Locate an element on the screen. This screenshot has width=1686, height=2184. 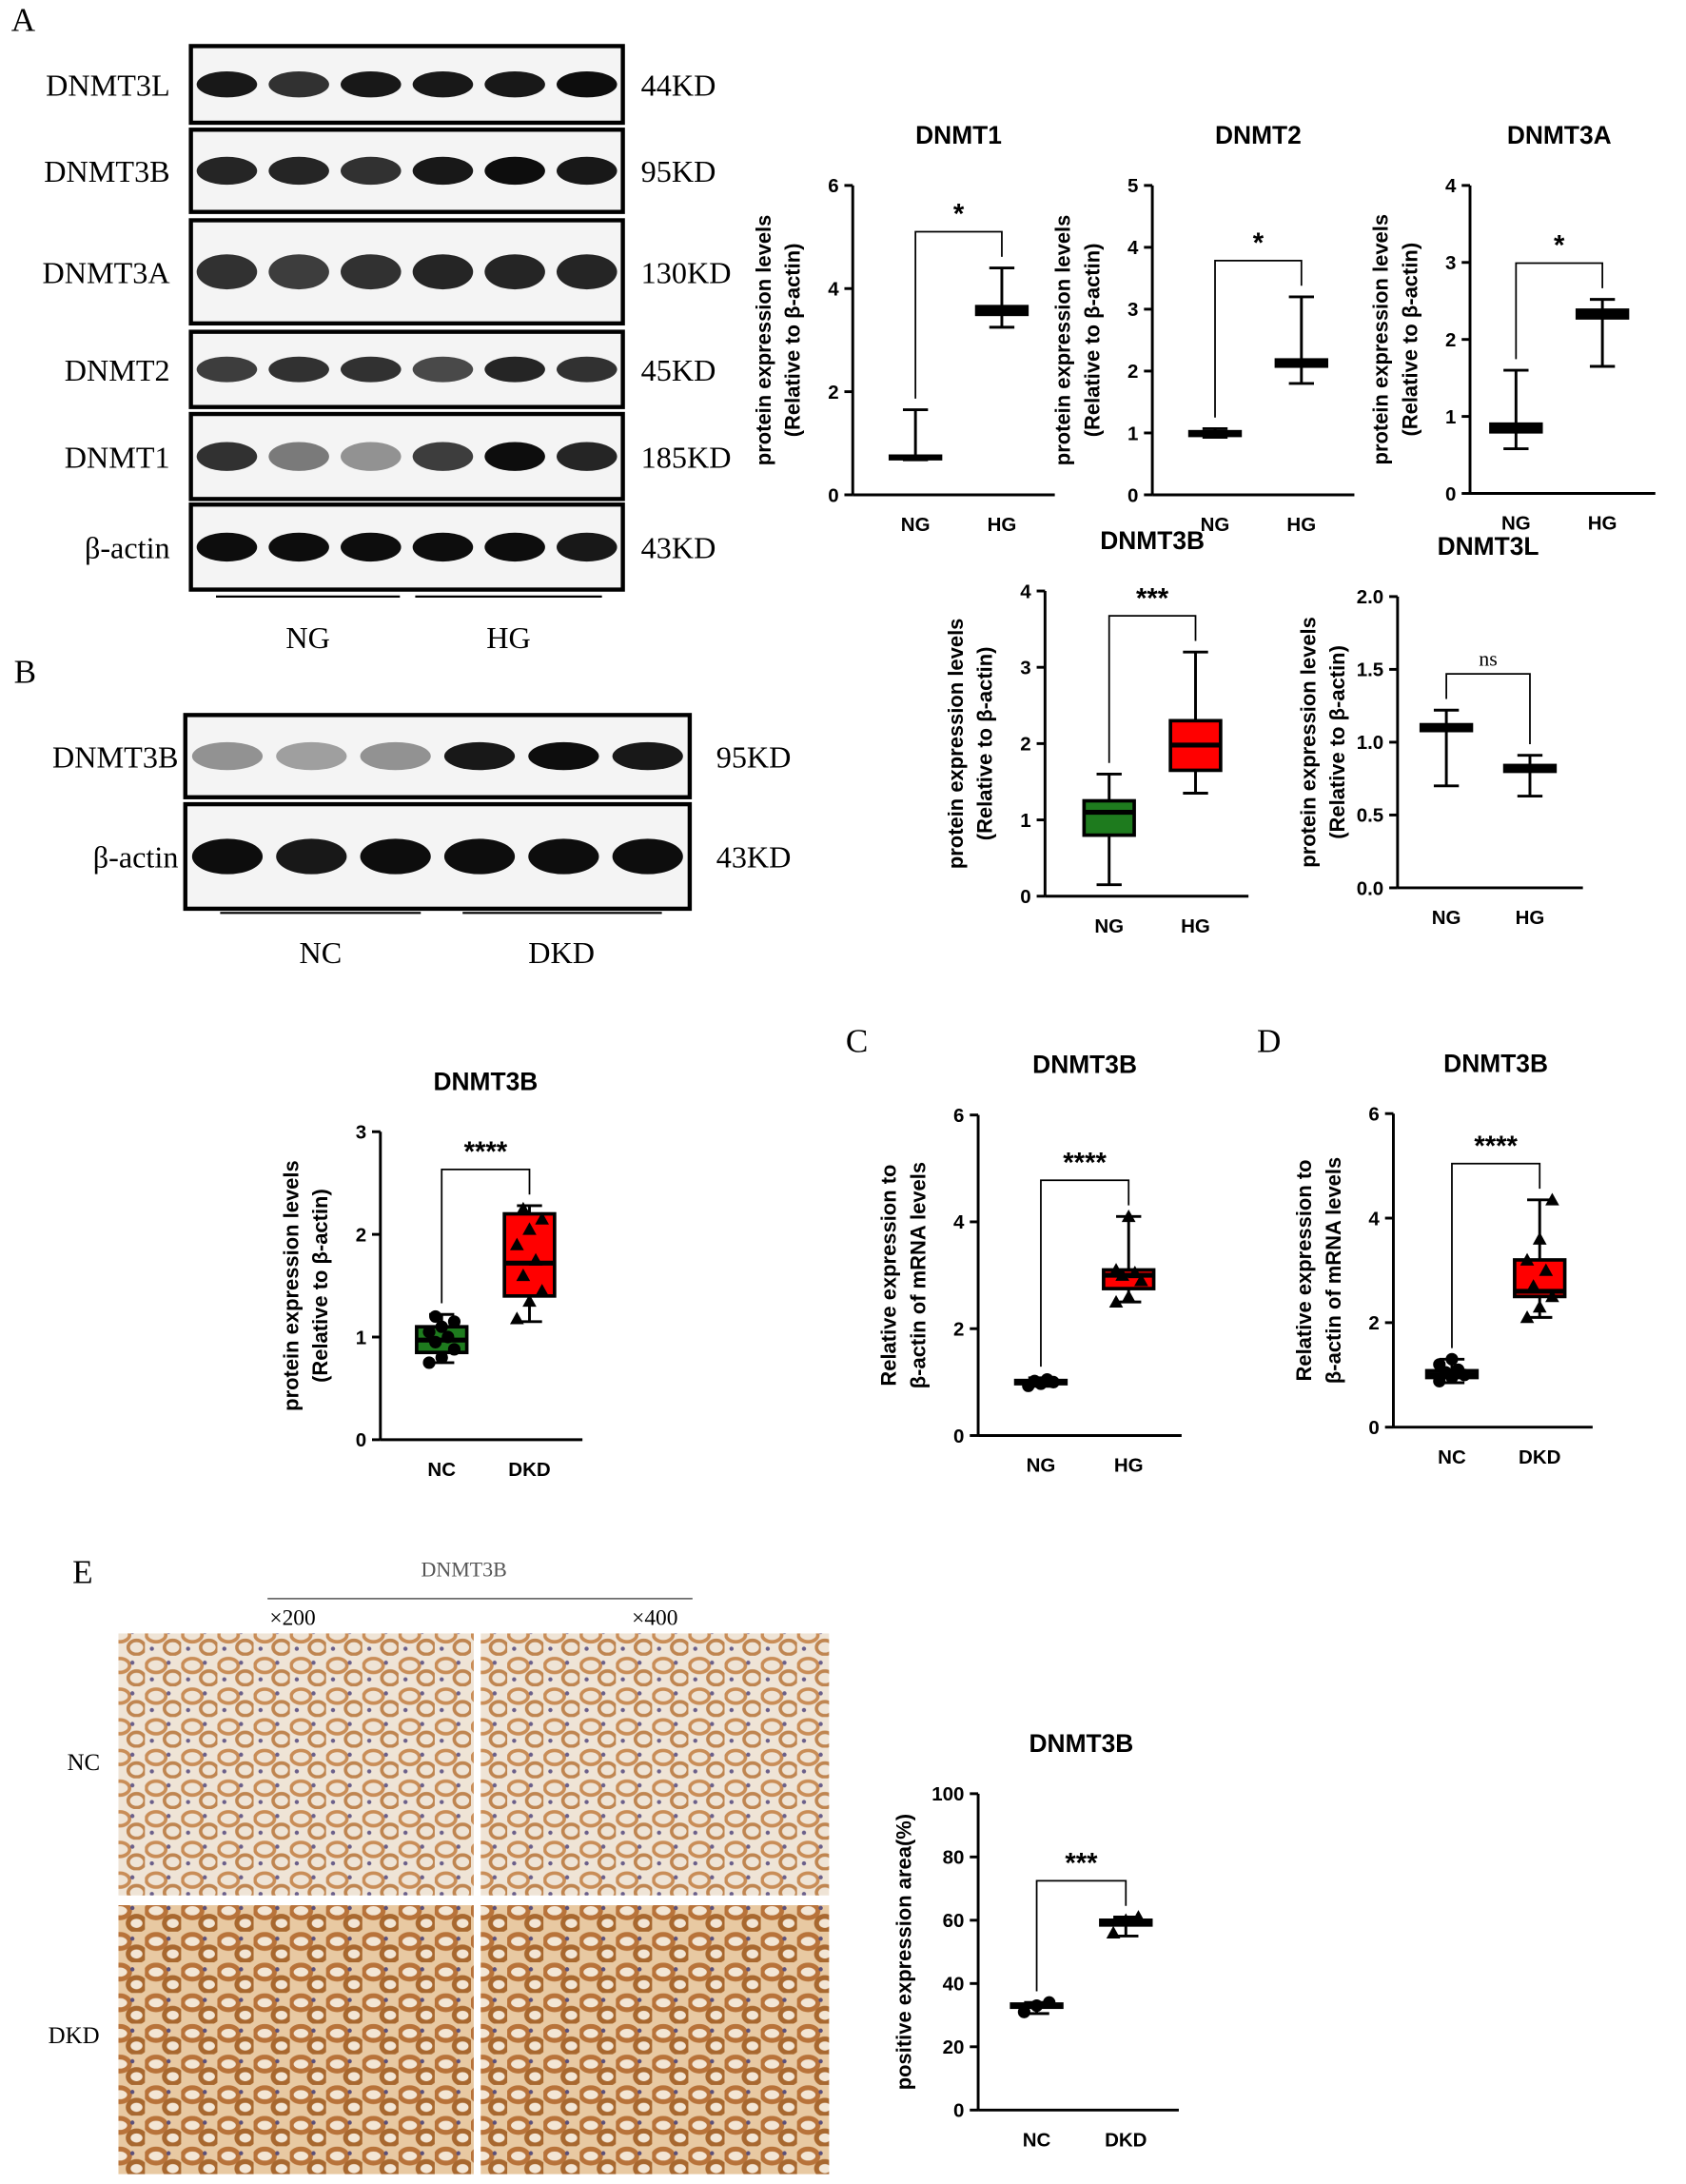
y-axis-label: protein expression levels is located at coordinates (1381, 339).